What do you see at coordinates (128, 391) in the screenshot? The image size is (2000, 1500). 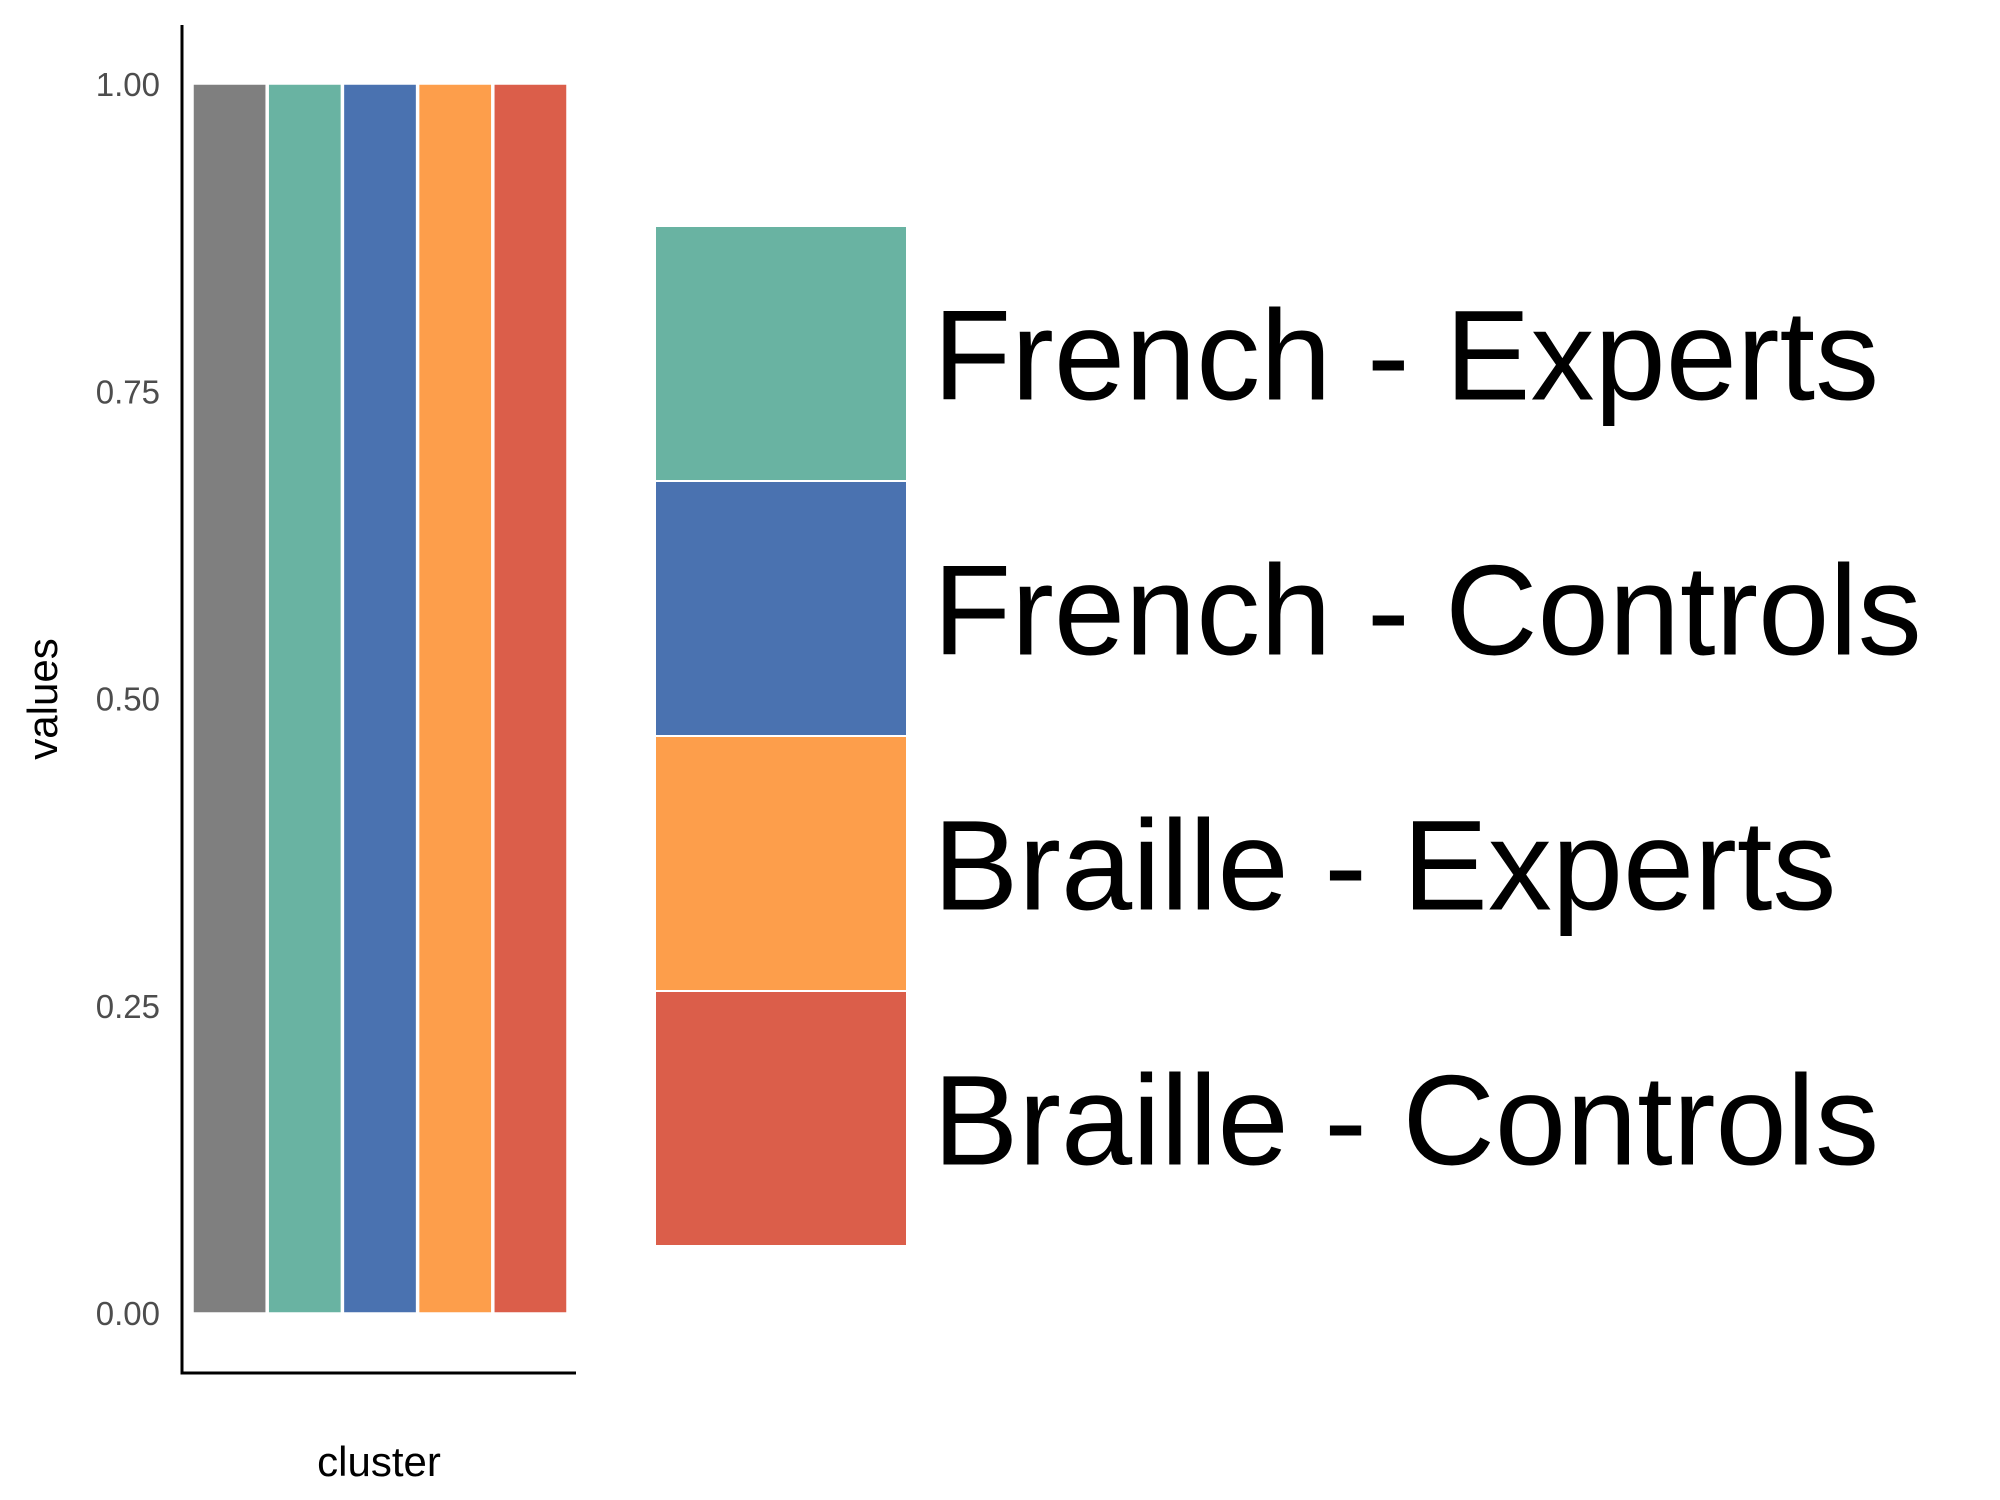 I see `y-tick-label: 0.75` at bounding box center [128, 391].